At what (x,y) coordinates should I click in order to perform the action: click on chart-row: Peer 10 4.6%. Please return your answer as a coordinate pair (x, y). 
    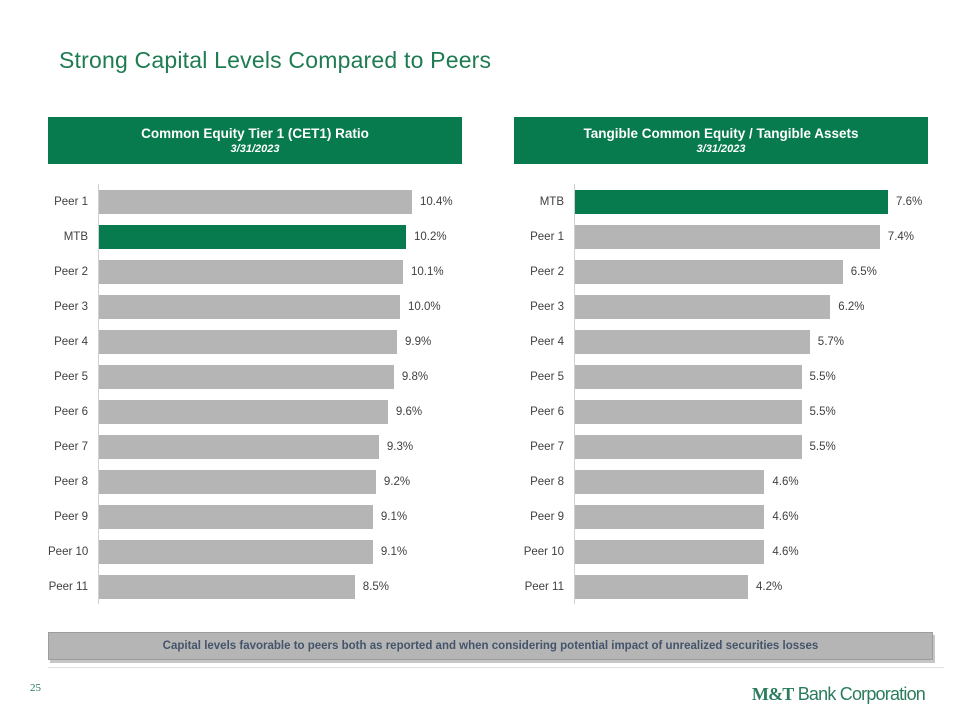
    Looking at the image, I should click on (721, 551).